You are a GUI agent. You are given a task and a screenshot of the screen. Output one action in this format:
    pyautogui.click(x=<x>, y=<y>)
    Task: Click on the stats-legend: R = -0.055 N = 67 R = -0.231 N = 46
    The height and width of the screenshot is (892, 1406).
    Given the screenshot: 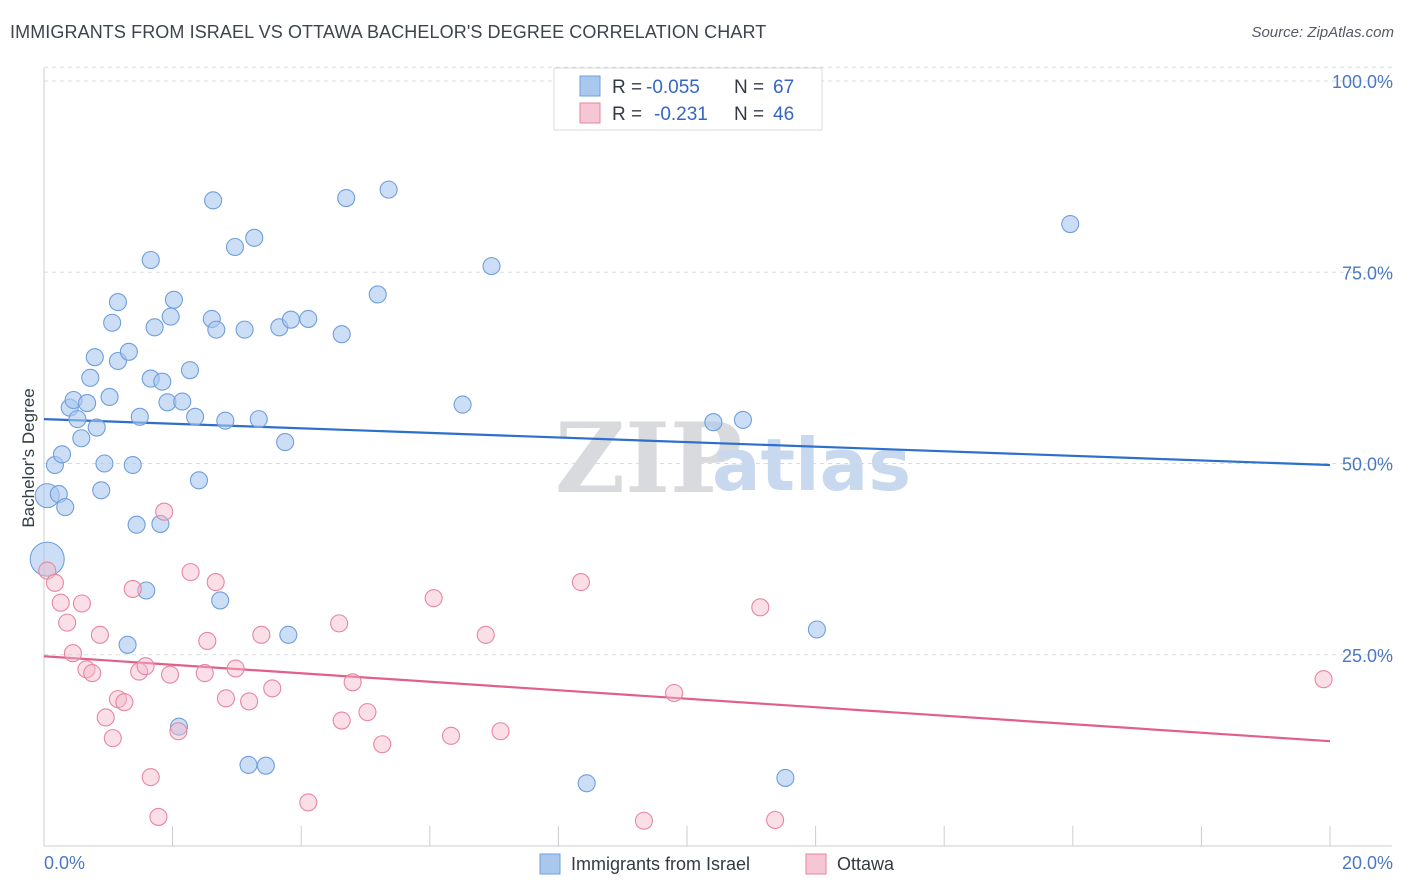 What is the action you would take?
    pyautogui.click(x=688, y=99)
    